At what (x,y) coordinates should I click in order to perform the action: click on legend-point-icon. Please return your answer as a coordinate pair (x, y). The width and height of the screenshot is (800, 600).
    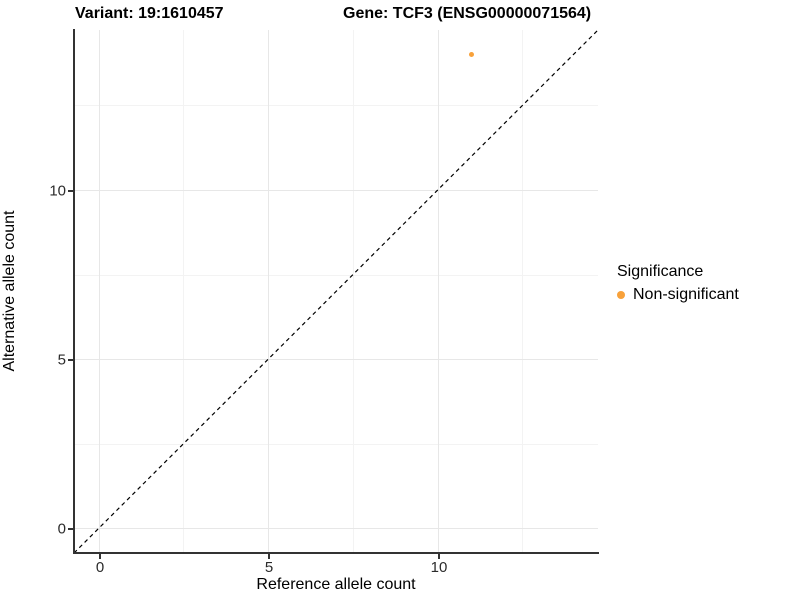
    Looking at the image, I should click on (621, 295).